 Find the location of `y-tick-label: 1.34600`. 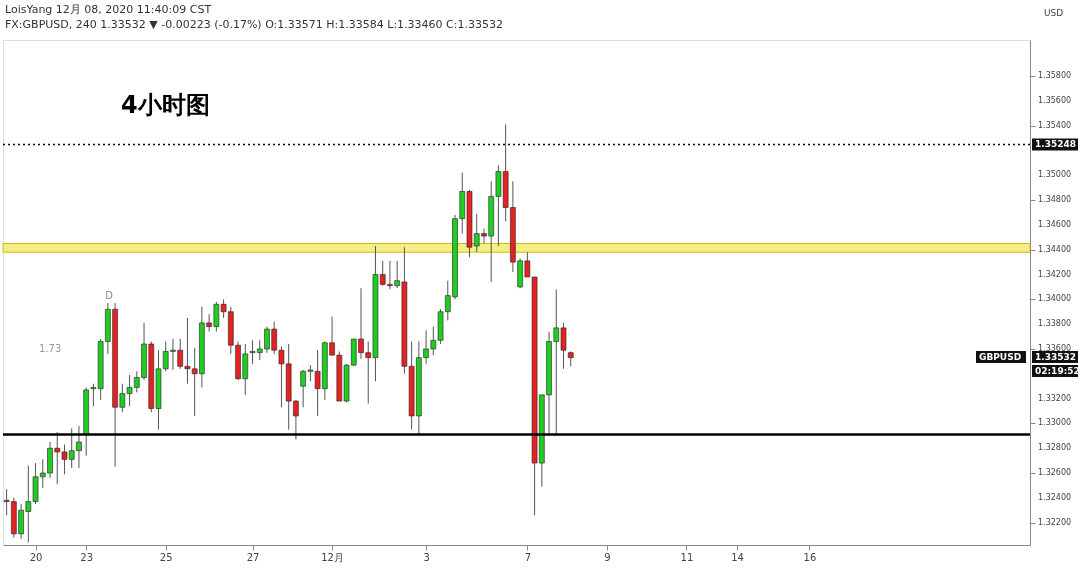

y-tick-label: 1.34600 is located at coordinates (1055, 224).